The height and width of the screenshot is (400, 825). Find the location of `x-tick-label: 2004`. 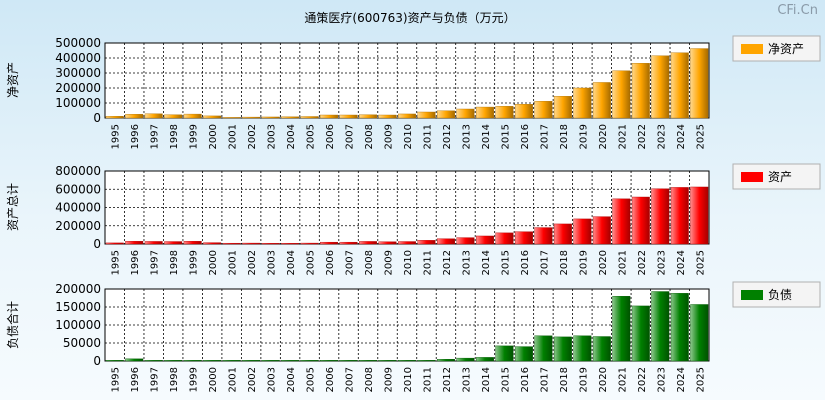

x-tick-label: 2004 is located at coordinates (291, 262).